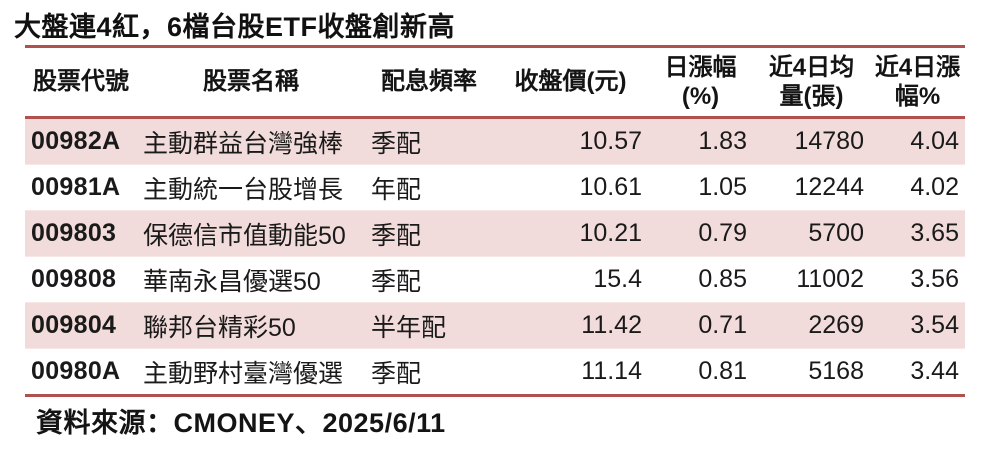  Describe the element at coordinates (917, 187) in the screenshot. I see `cell-change-4d: 4.02` at that location.